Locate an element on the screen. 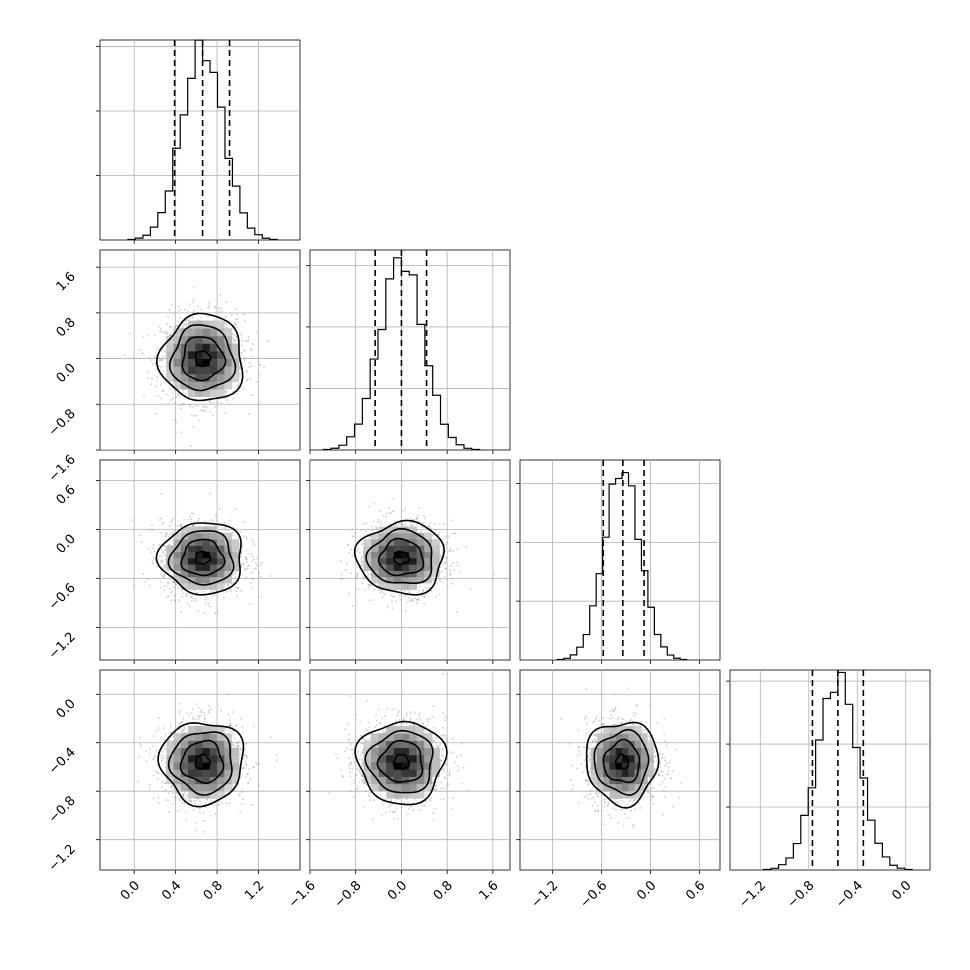 This screenshot has width=970, height=970. panel-content is located at coordinates (200, 770).